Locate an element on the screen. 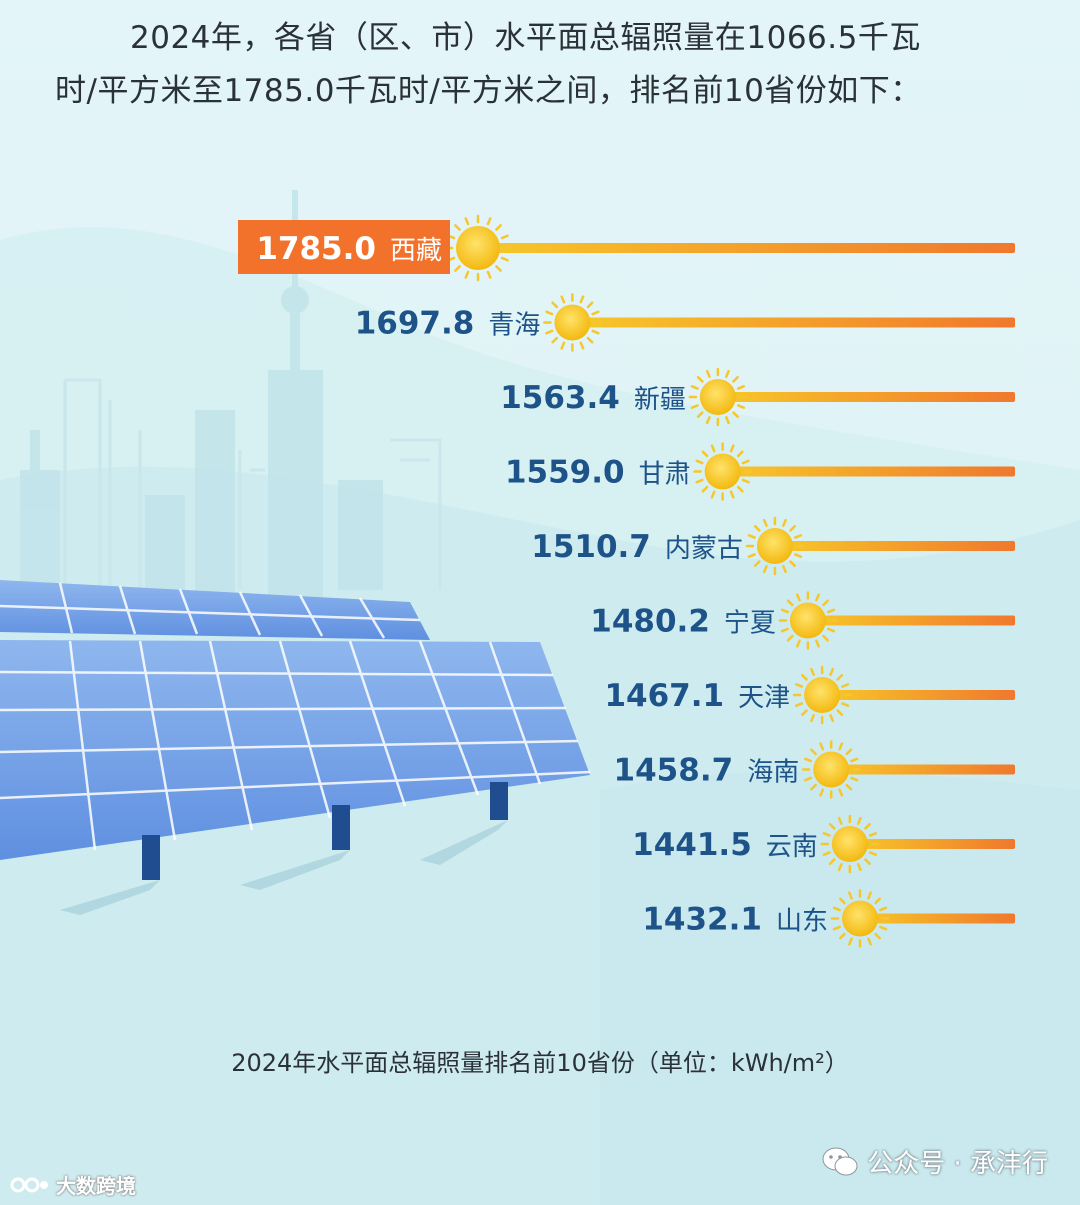 The image size is (1080, 1205). intro-line-2: 时/平方米至1785.0千瓦时/平方米之间，排名前10省份如下： is located at coordinates (488, 91).